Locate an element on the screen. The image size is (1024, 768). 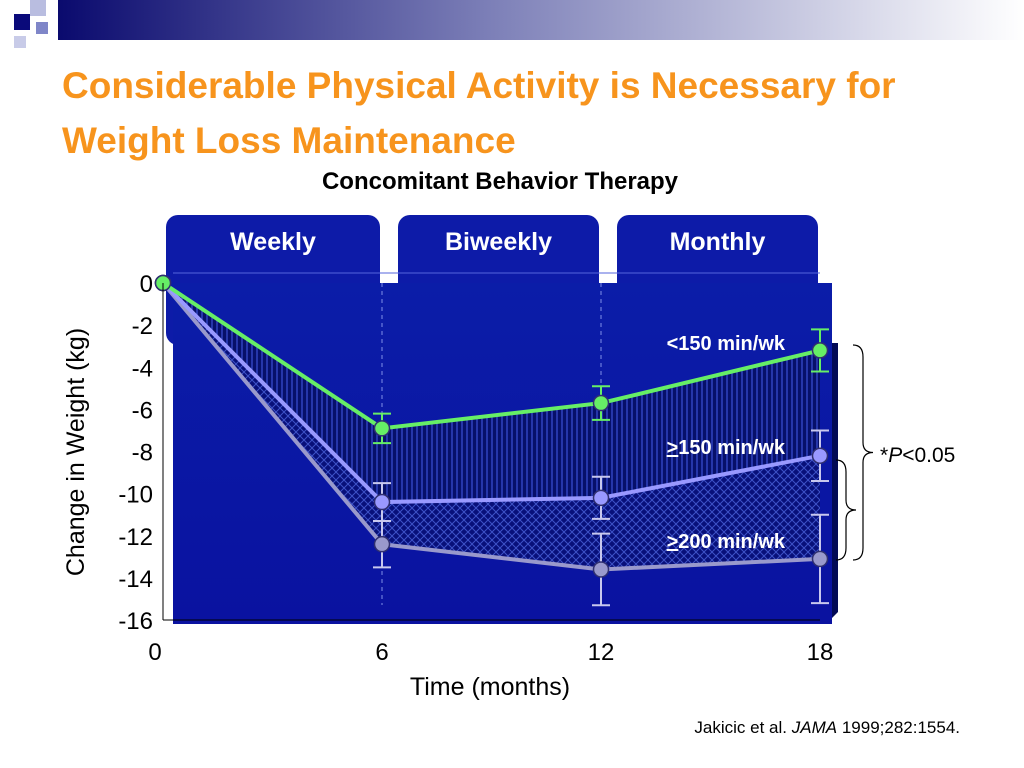
citation-authors: Jakicic et al. is located at coordinates (741, 727).